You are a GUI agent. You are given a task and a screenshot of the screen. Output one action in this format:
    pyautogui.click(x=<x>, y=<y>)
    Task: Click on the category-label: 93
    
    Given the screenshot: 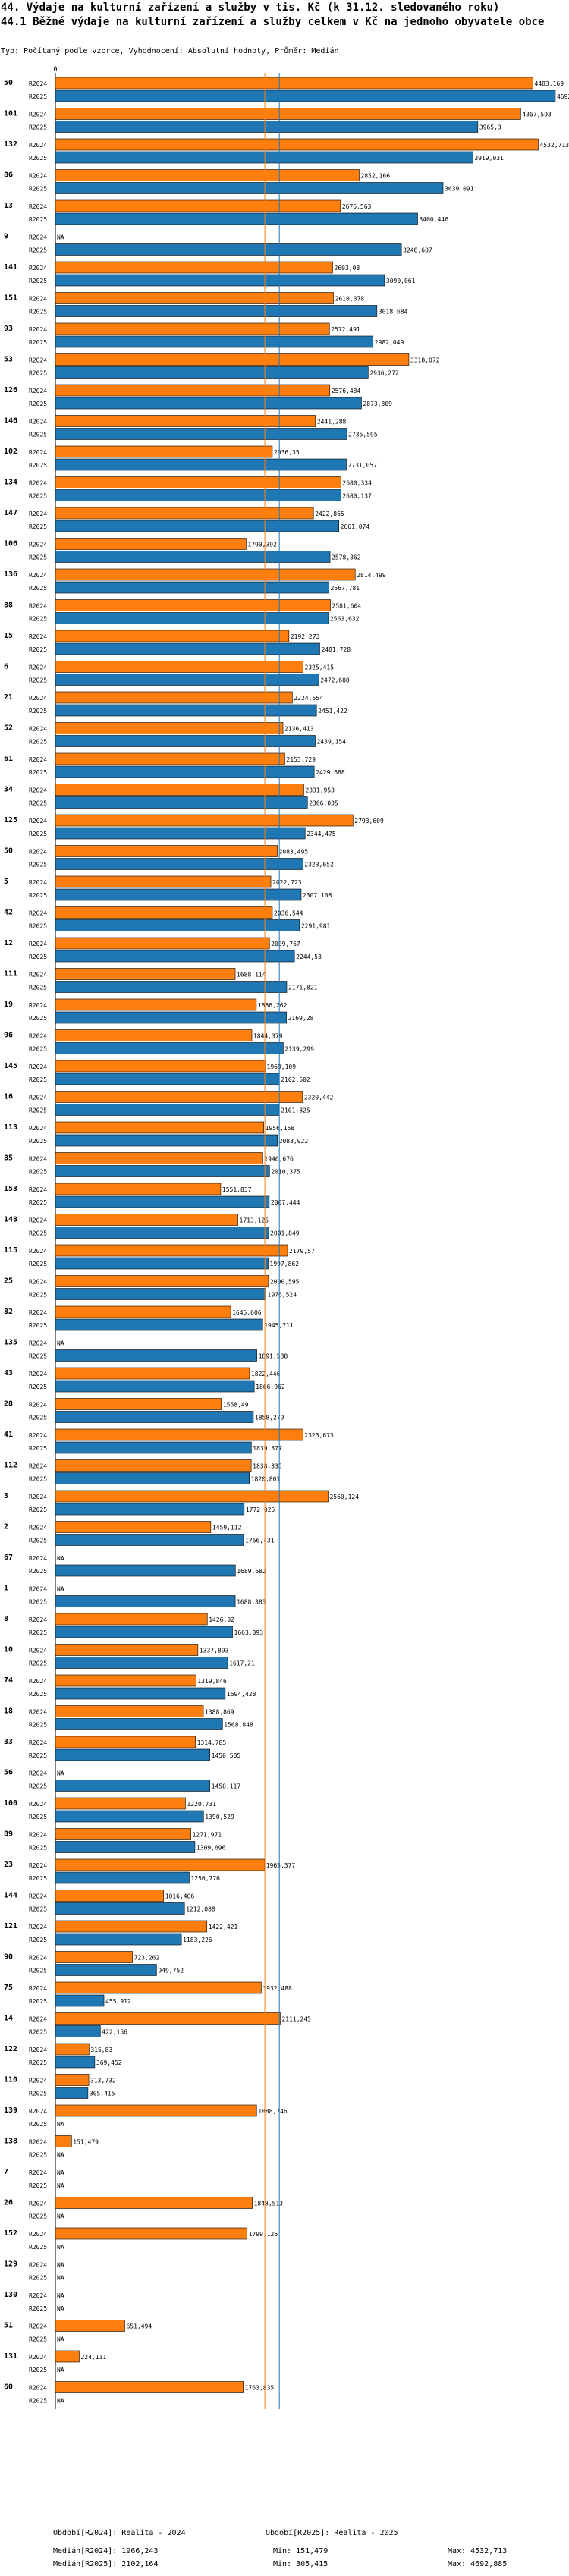 What is the action you would take?
    pyautogui.click(x=9, y=329)
    